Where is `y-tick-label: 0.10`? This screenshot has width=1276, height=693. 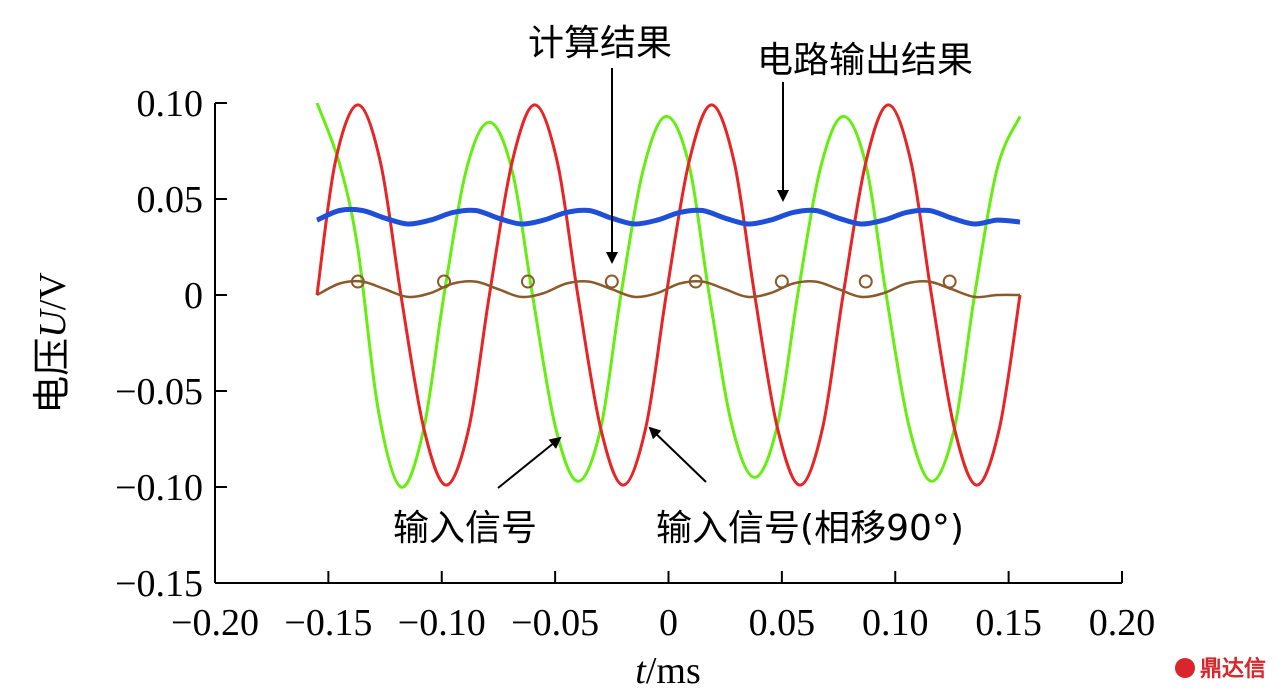
y-tick-label: 0.10 is located at coordinates (170, 104).